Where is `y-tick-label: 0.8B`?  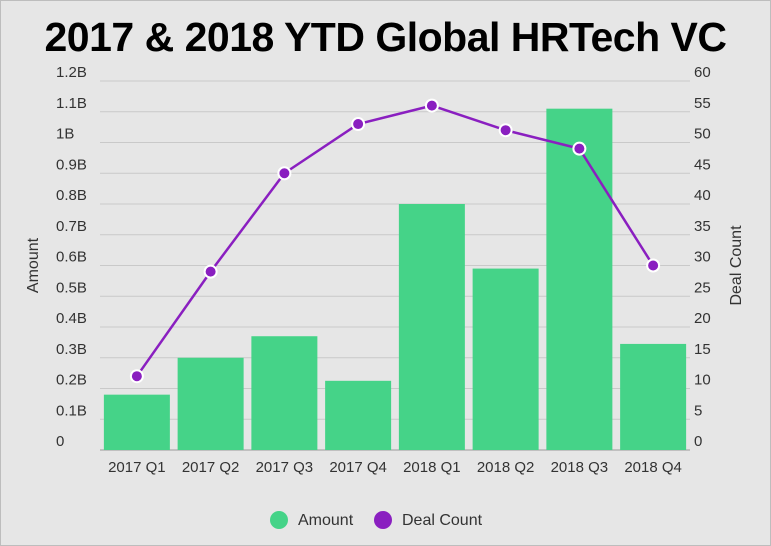 y-tick-label: 0.8B is located at coordinates (71, 195).